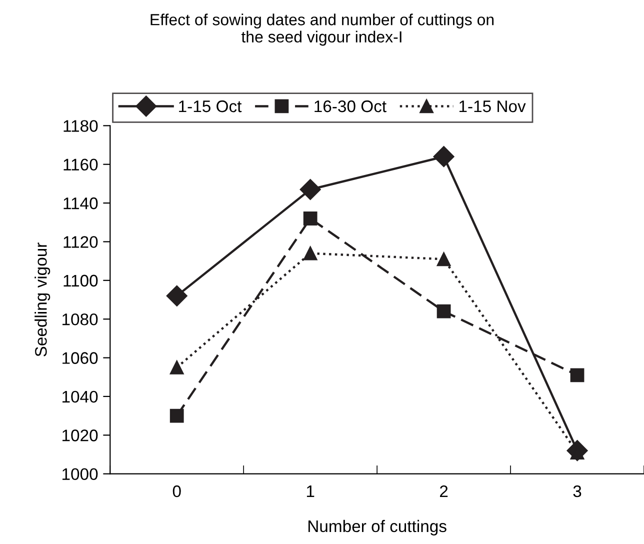 The image size is (644, 544). I want to click on x-tick-label: 2, so click(444, 491).